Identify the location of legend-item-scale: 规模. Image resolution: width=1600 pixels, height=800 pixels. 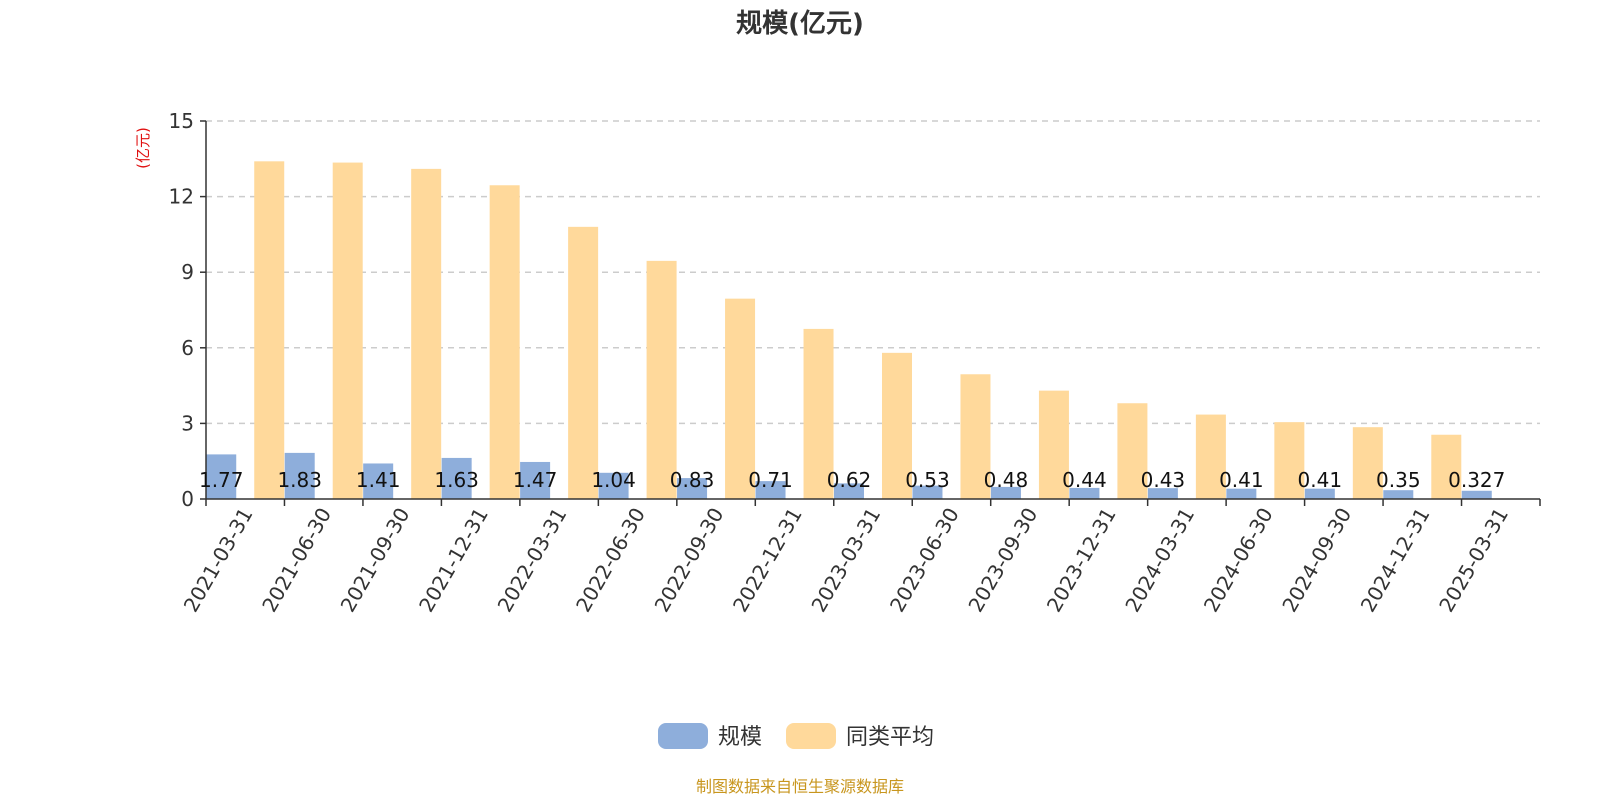
(710, 736).